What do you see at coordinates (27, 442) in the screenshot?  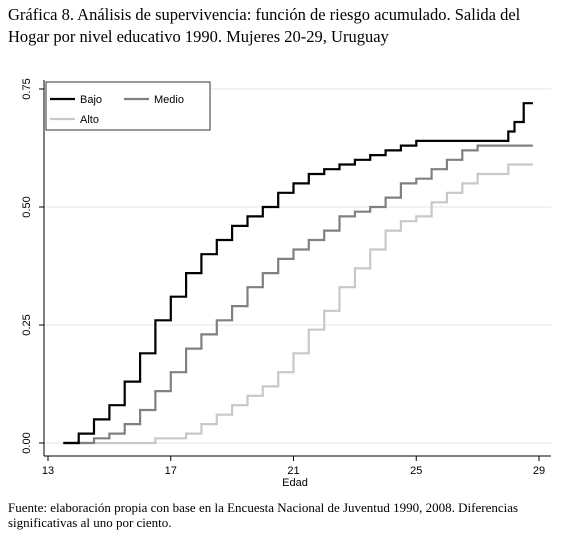 I see `y-tick-label-0: 0.00` at bounding box center [27, 442].